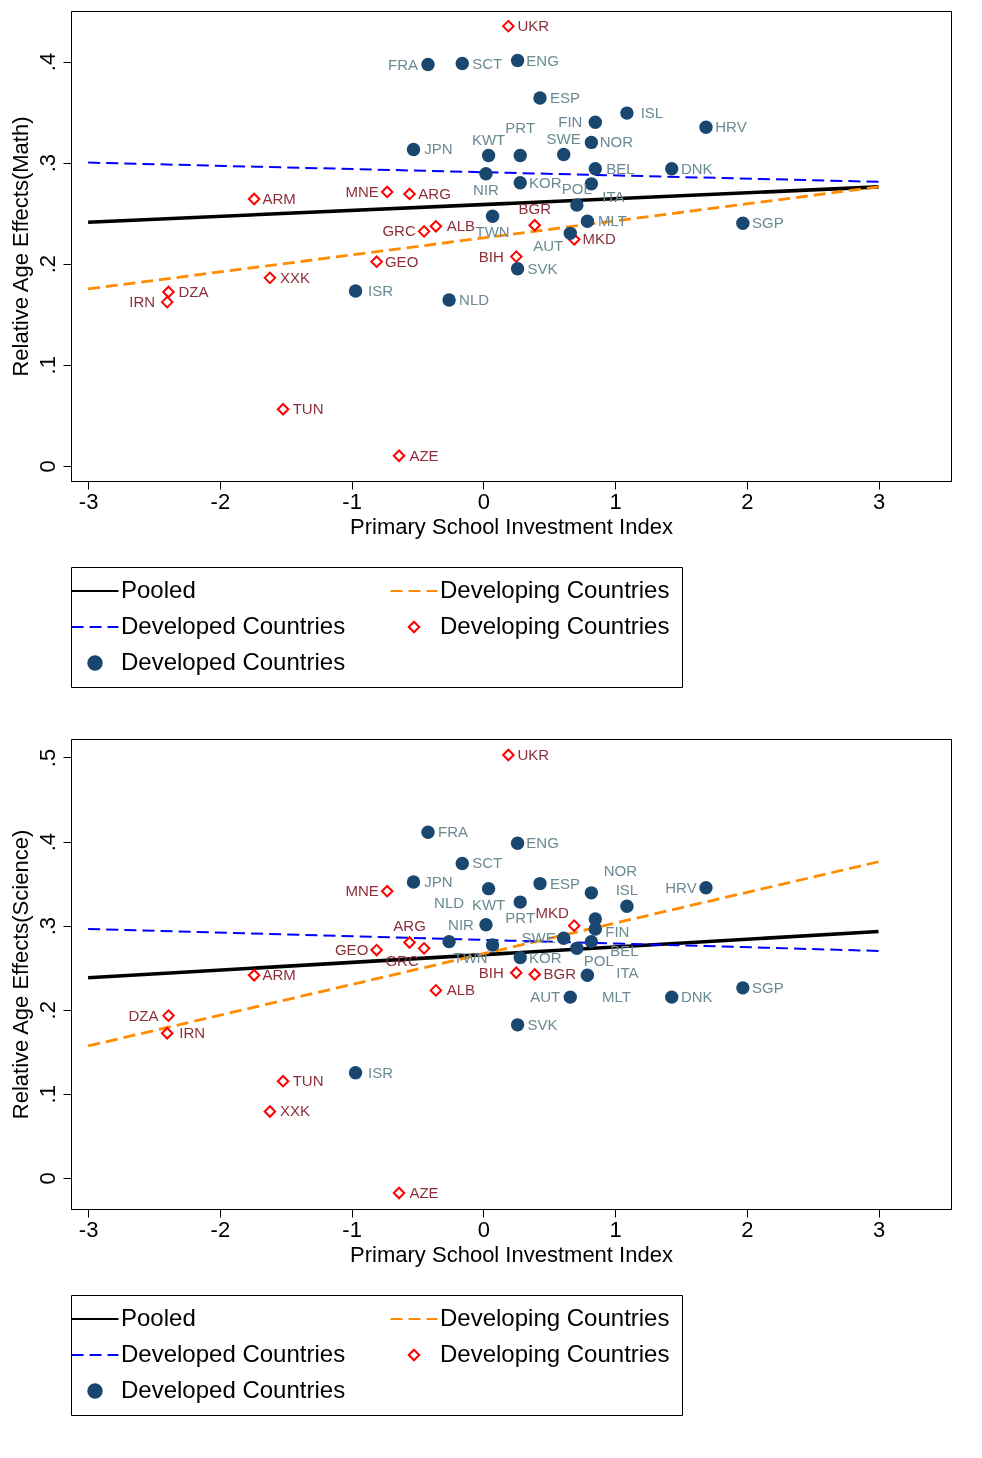 The width and height of the screenshot is (982, 1458). What do you see at coordinates (542, 1024) in the screenshot?
I see `data-label: SVK` at bounding box center [542, 1024].